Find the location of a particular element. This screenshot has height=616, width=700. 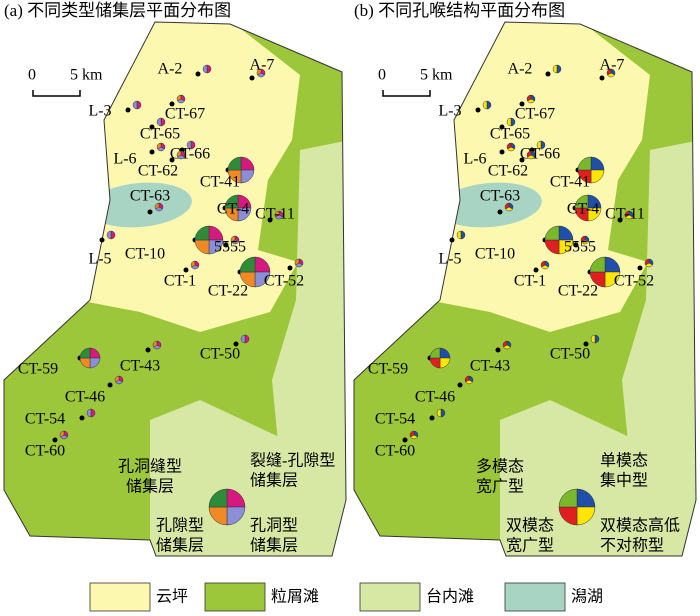

well-label: CT-1 is located at coordinates (180, 281).